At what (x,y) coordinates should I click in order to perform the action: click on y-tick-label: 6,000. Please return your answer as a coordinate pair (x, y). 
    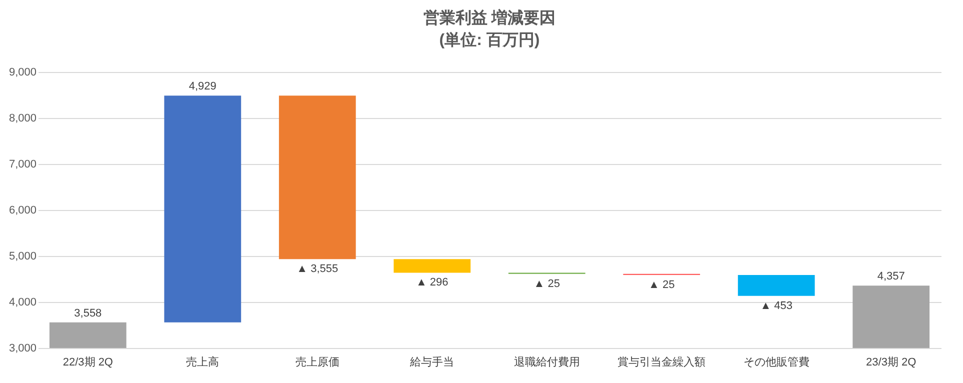
    Looking at the image, I should click on (22, 210).